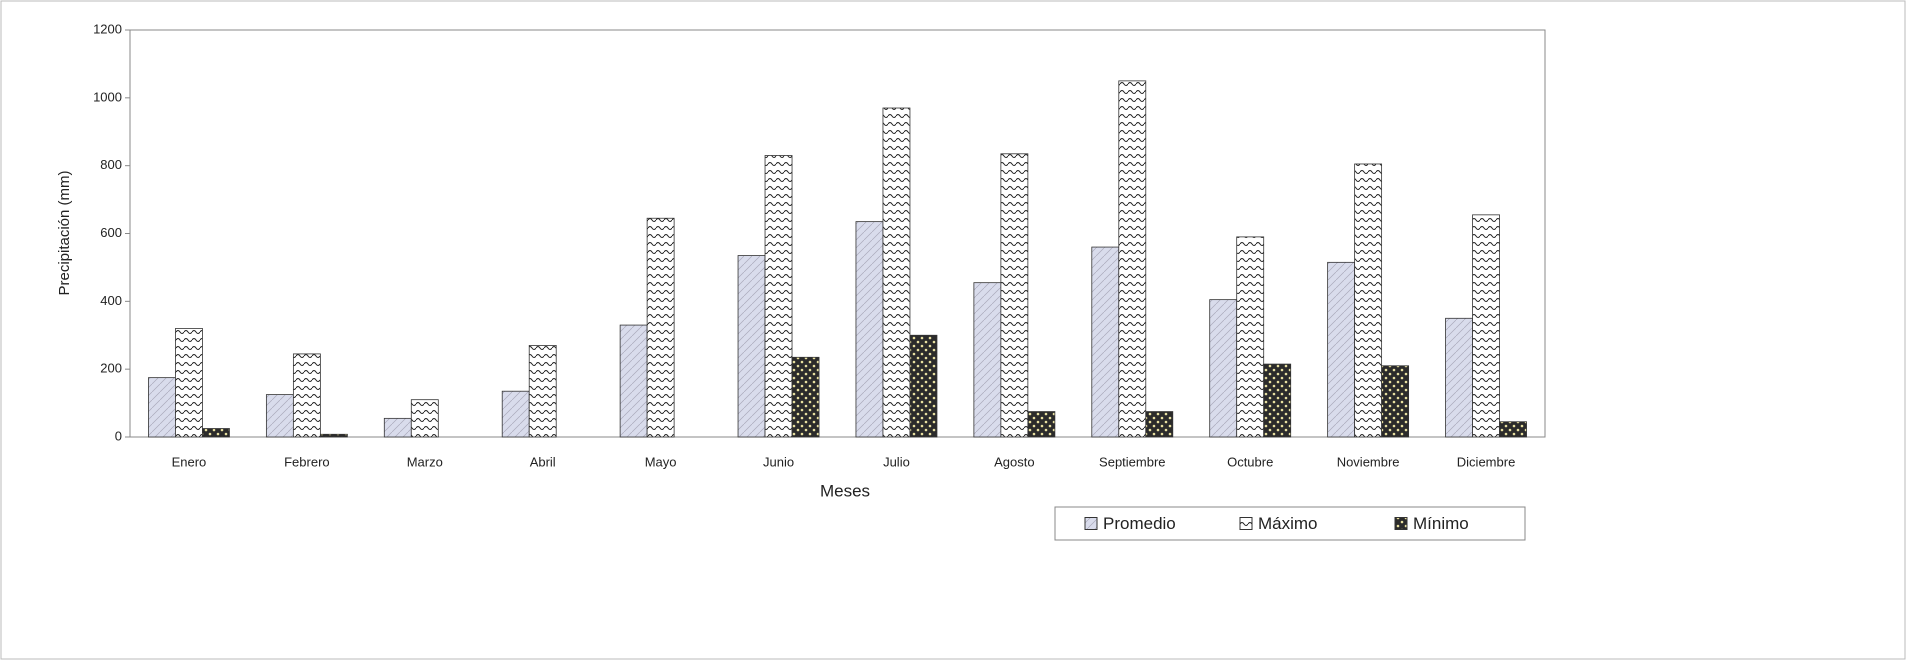 The image size is (1906, 660). Describe the element at coordinates (111, 164) in the screenshot. I see `y-tick-label: 800` at that location.